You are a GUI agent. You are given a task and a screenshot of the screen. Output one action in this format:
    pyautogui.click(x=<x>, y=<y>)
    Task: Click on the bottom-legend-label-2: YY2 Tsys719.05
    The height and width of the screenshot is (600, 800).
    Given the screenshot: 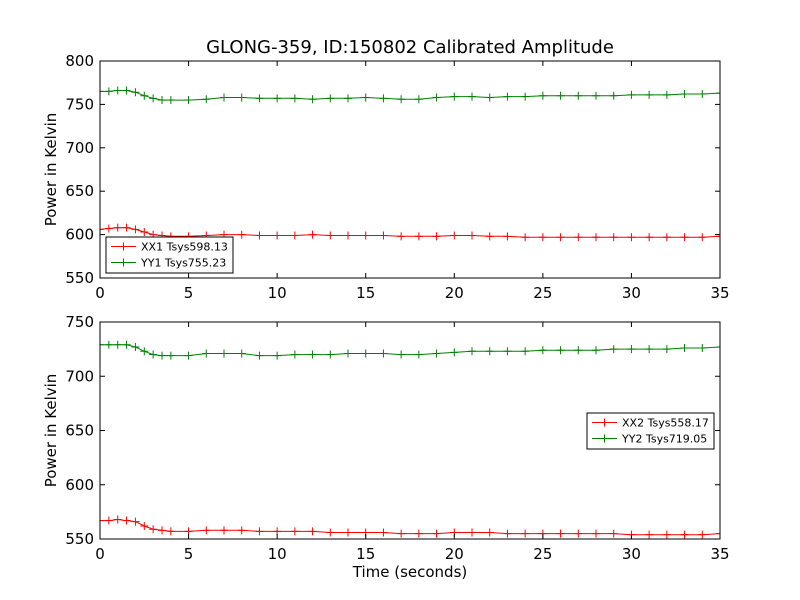 What is the action you would take?
    pyautogui.click(x=664, y=439)
    